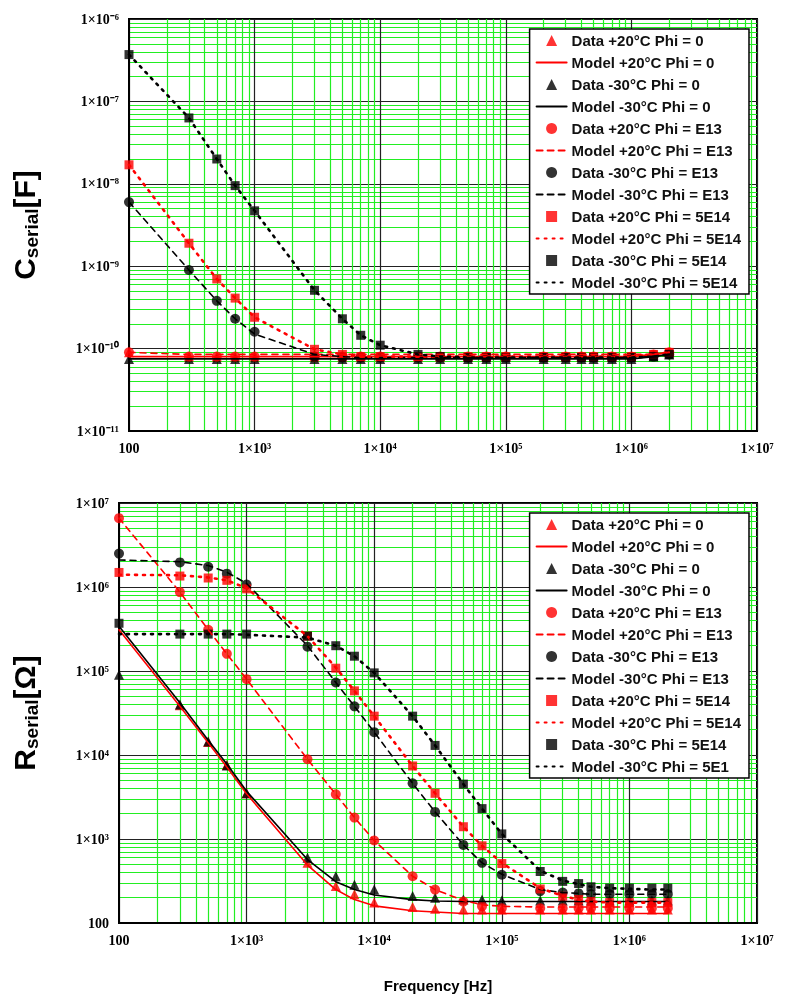  I want to click on y-tick-label: 1×10⁻⁶, so click(99, 19).